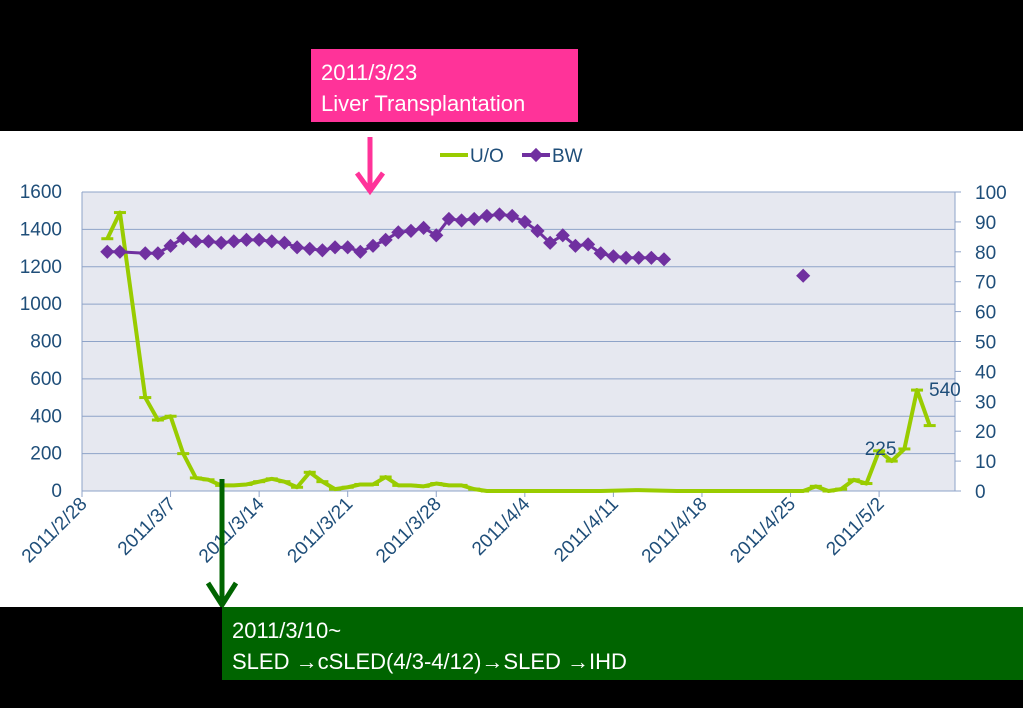 Image resolution: width=1023 pixels, height=708 pixels. Describe the element at coordinates (56, 491) in the screenshot. I see `y-left-tick-label: 0` at that location.